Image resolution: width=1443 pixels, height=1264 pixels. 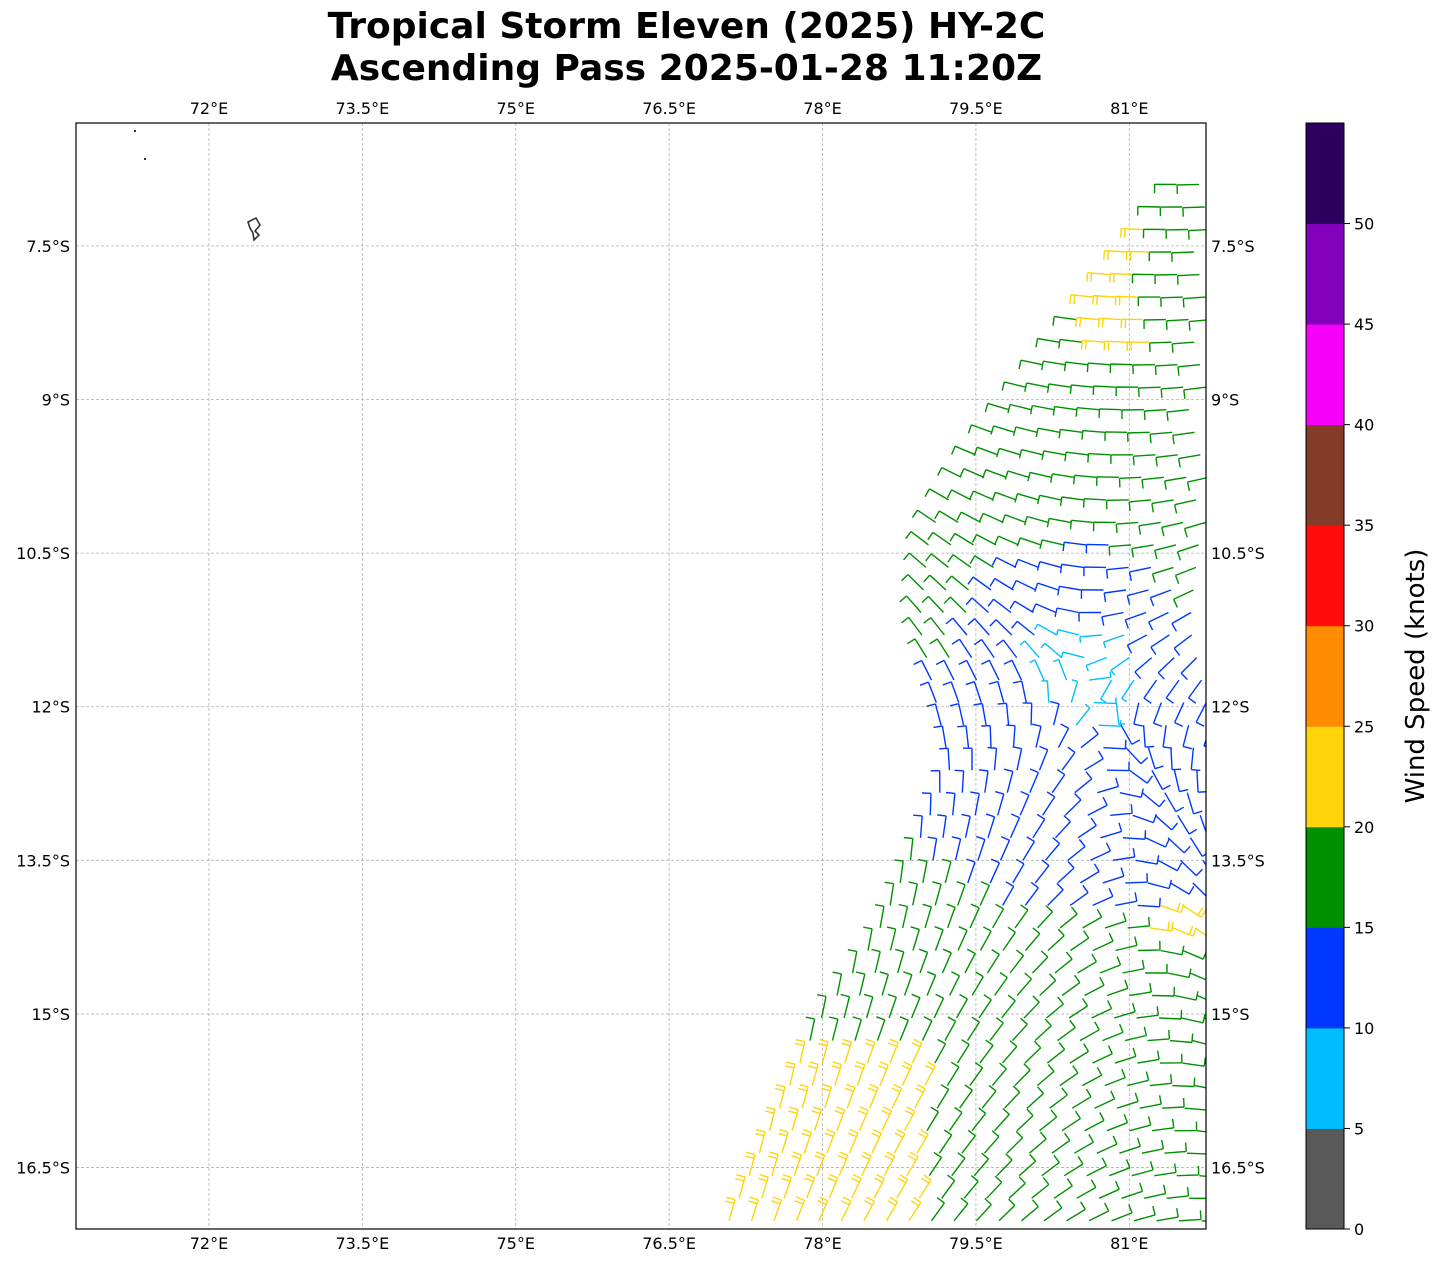 I want to click on lon-tick-label-top: 81°E, so click(x=1129, y=108).